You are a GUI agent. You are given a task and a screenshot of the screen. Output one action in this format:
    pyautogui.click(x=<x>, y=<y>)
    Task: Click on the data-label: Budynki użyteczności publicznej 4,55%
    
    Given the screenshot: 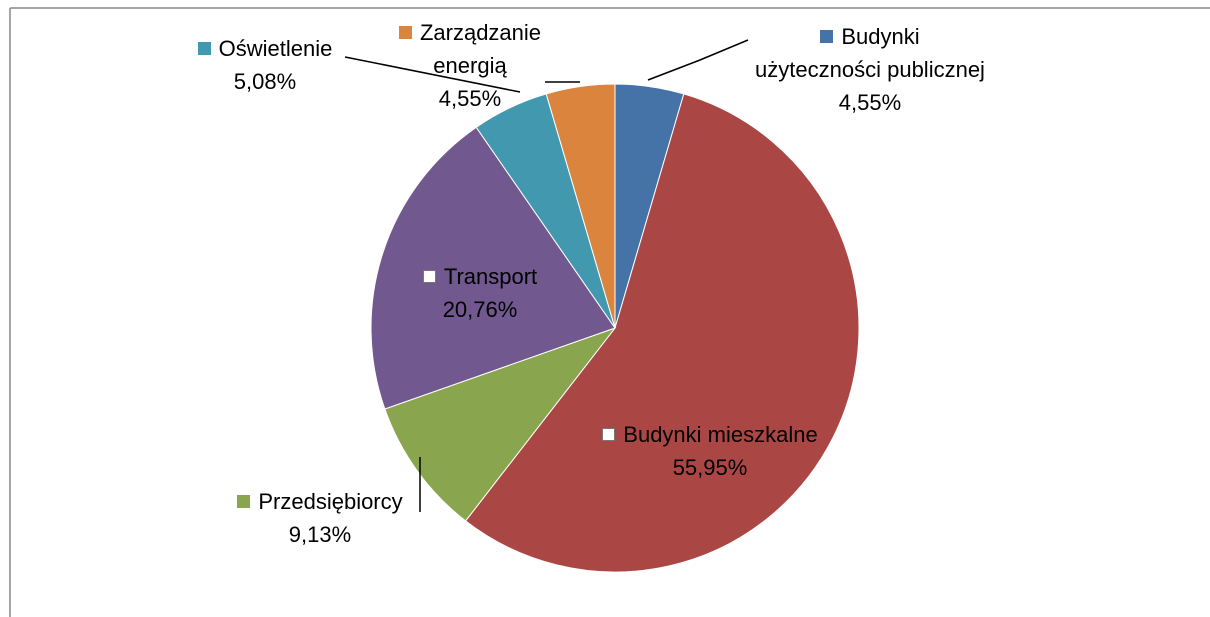 What is the action you would take?
    pyautogui.click(x=870, y=69)
    